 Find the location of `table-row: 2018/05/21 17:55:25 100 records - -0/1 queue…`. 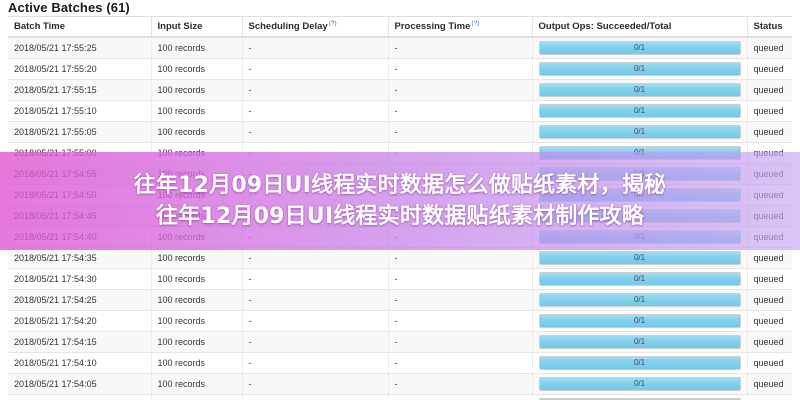

table-row: 2018/05/21 17:55:25 100 records - -0/1 queue… is located at coordinates (400, 48).